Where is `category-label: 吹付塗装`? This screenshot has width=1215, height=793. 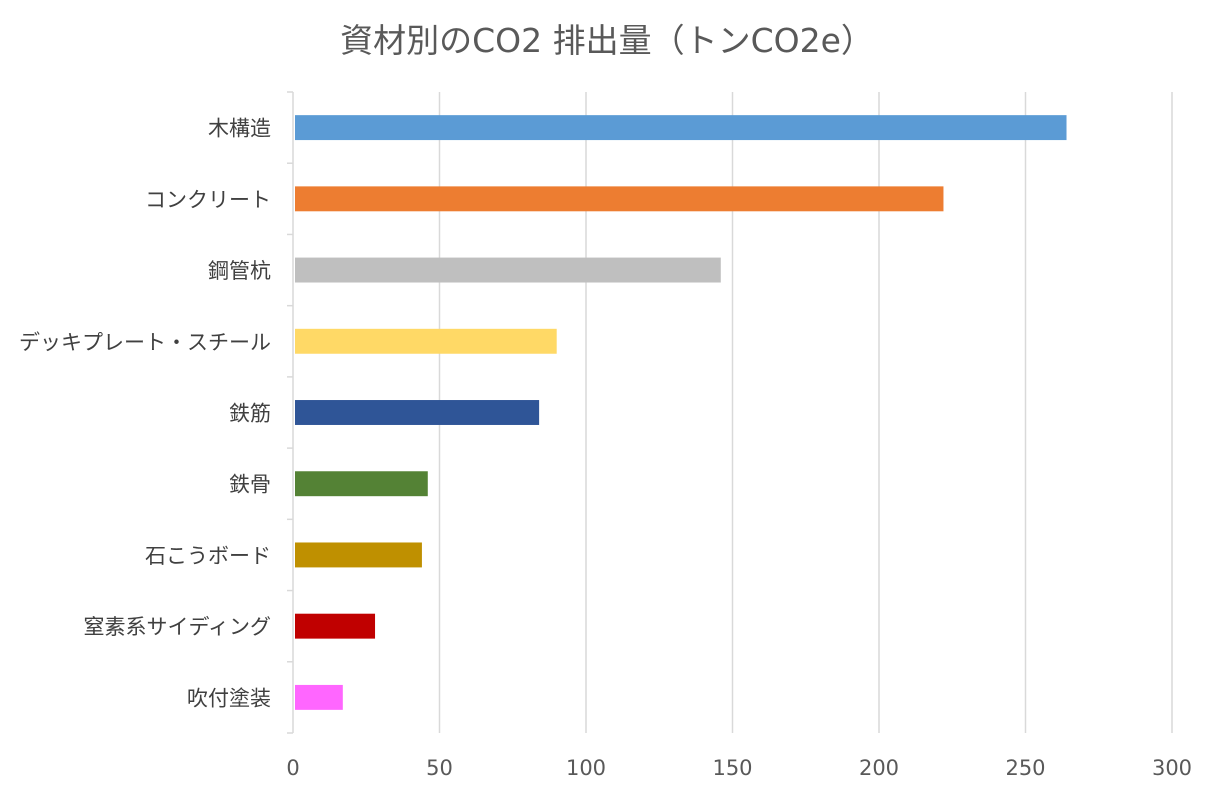
category-label: 吹付塗装 is located at coordinates (229, 698).